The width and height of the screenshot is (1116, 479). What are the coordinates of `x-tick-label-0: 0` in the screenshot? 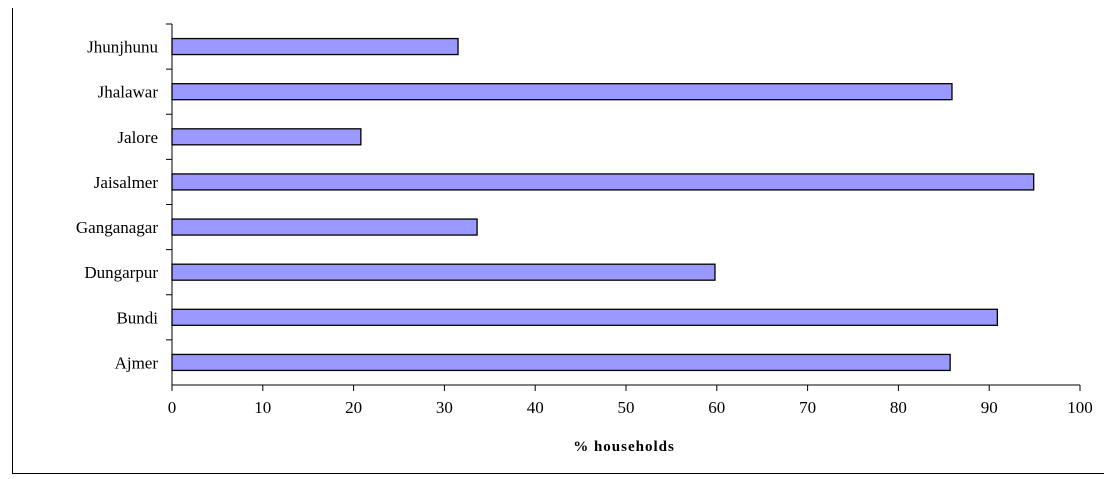 It's located at (172, 407).